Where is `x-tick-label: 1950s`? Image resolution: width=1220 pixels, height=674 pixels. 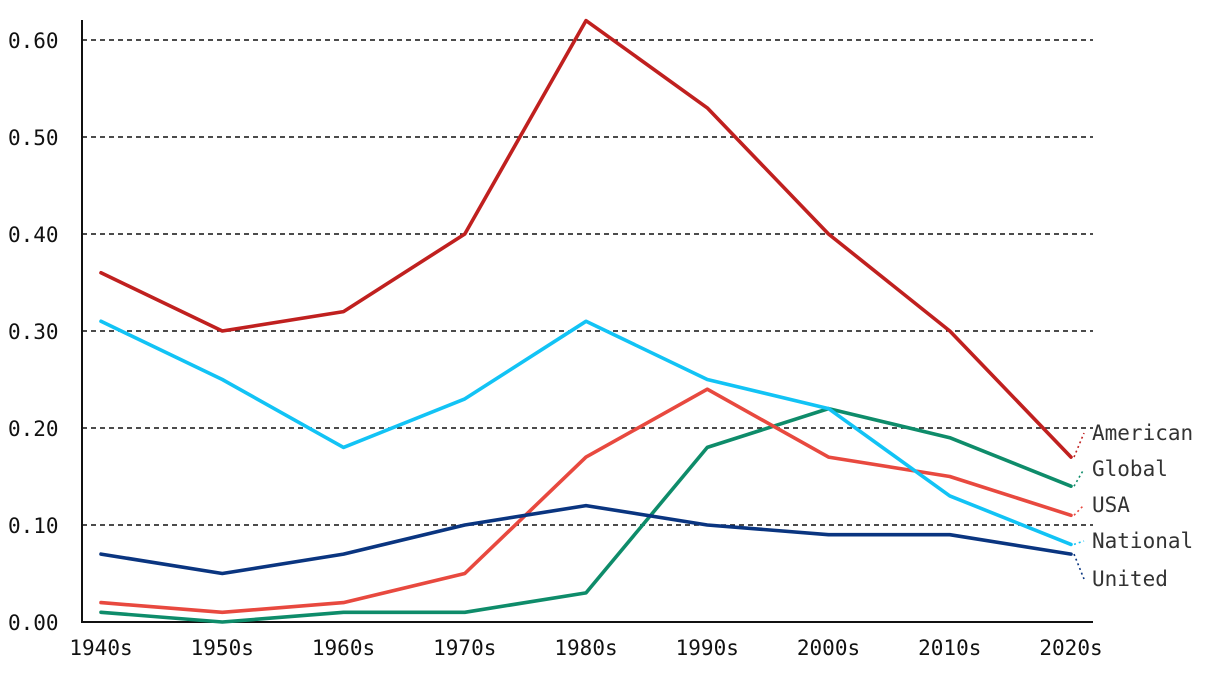 x-tick-label: 1950s is located at coordinates (222, 648).